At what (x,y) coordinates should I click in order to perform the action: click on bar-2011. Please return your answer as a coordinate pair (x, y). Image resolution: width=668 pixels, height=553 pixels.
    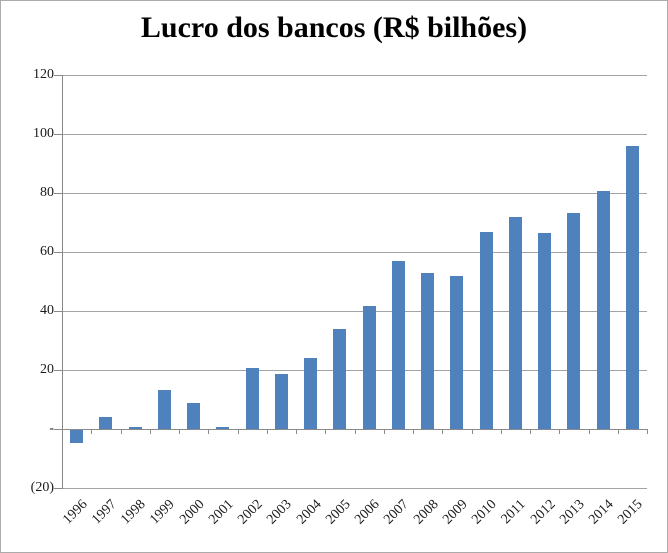
    Looking at the image, I should click on (515, 323).